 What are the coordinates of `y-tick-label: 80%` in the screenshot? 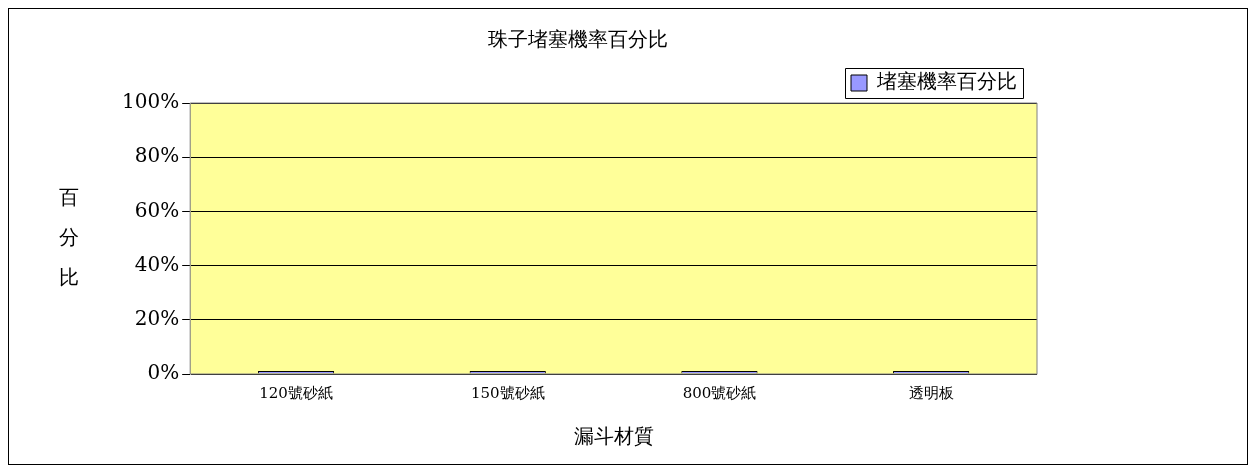 It's located at (157, 155).